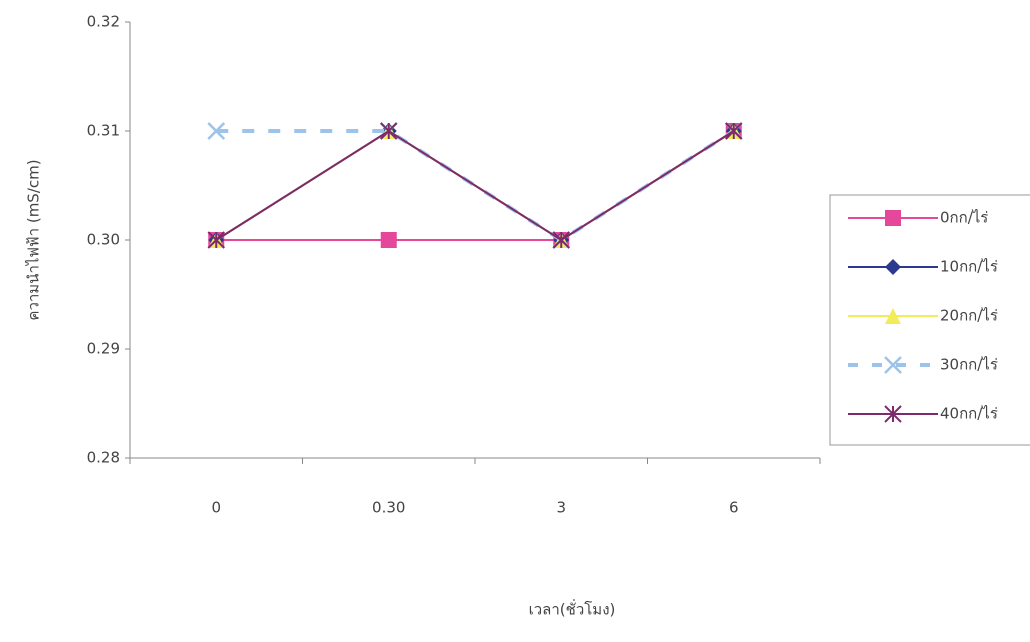 This screenshot has height=642, width=1030. Describe the element at coordinates (929, 320) in the screenshot. I see `legend-box` at that location.